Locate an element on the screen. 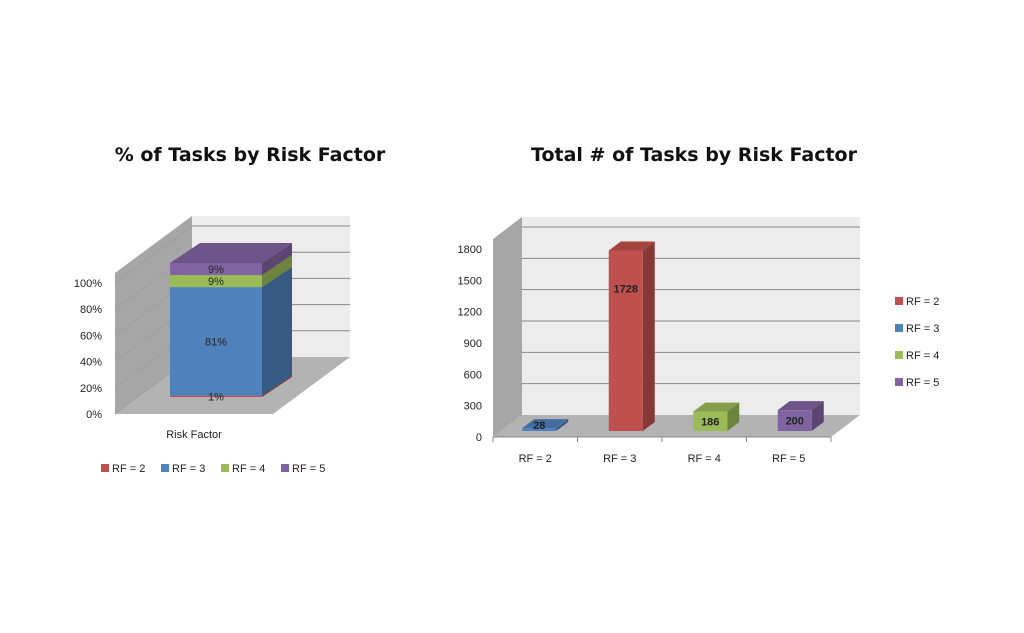 This screenshot has width=1024, height=633. bar-RF3-top is located at coordinates (631, 246).